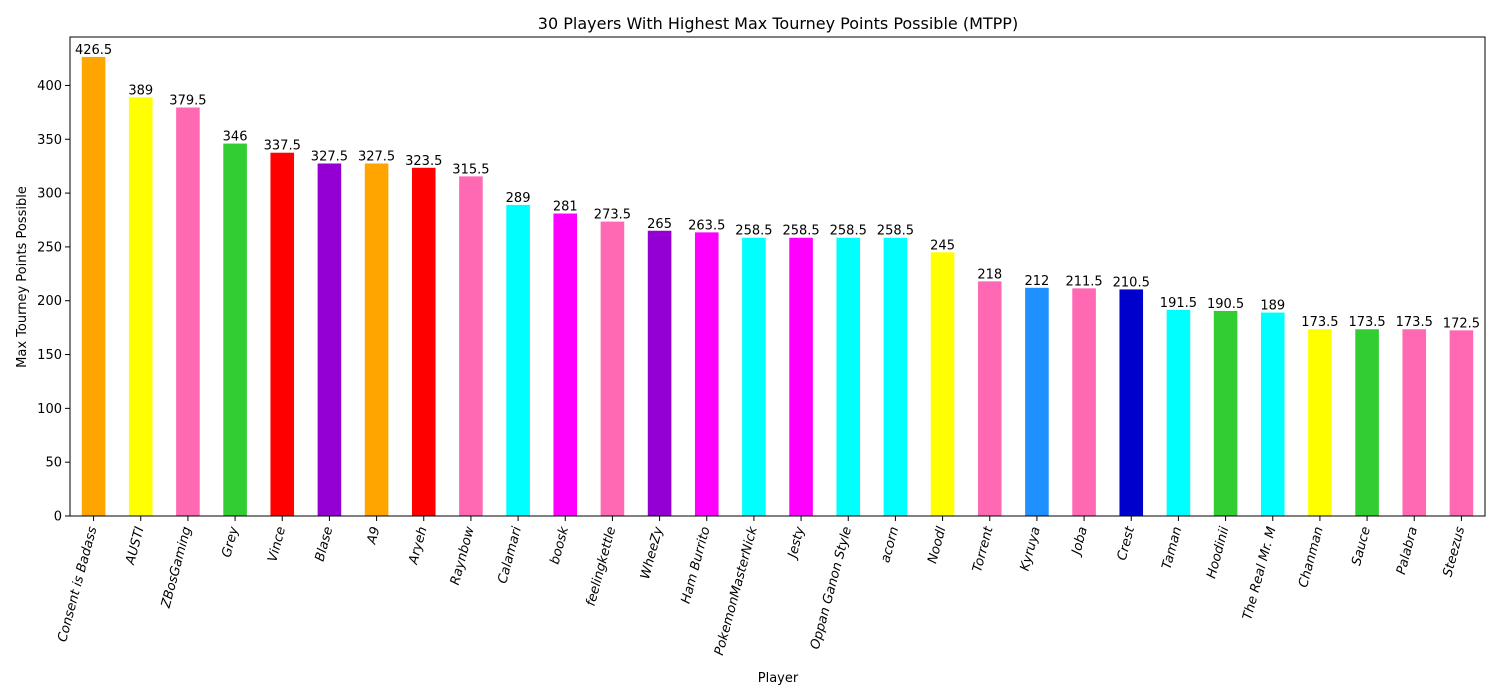 This screenshot has width=1500, height=700. I want to click on x-tick-label: Crest, so click(1127, 543).